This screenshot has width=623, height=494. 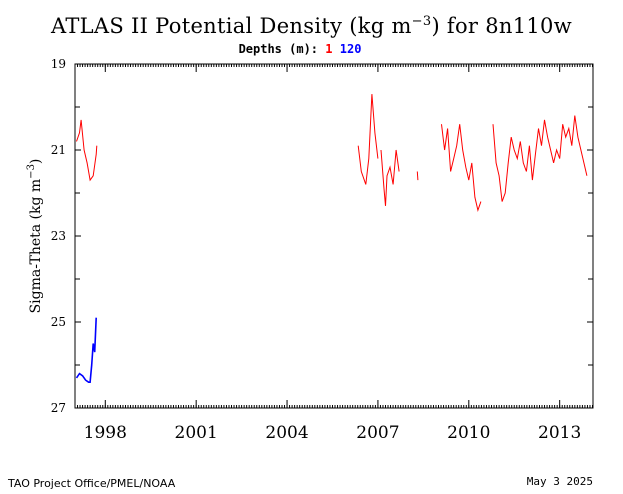 What do you see at coordinates (559, 433) in the screenshot?
I see `x-tick-label: 2013` at bounding box center [559, 433].